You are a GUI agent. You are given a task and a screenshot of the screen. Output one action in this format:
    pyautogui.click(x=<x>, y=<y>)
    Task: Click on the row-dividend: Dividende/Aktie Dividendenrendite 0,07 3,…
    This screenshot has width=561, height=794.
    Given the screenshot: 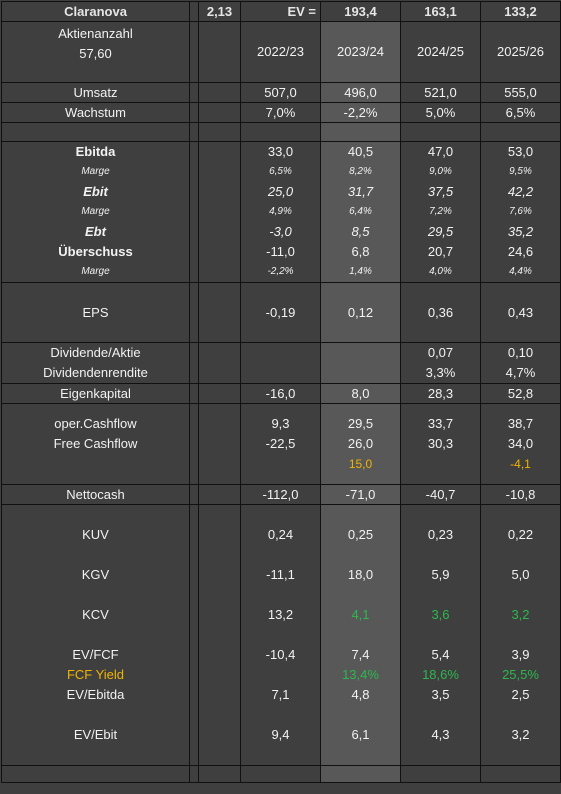 What is the action you would take?
    pyautogui.click(x=281, y=363)
    